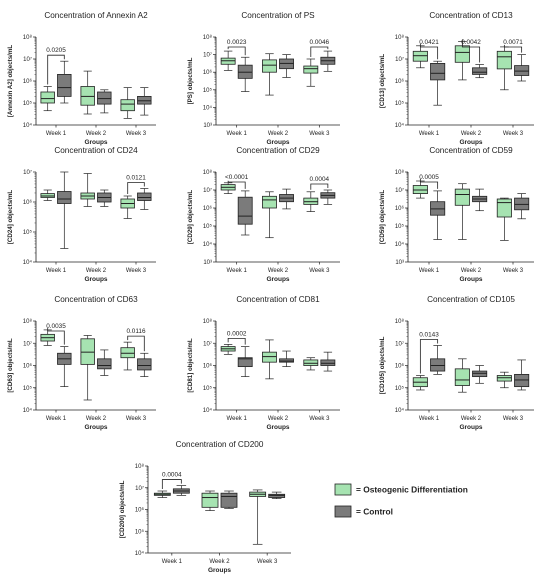  I want to click on pvalue-label: 0.0116, so click(136, 331).